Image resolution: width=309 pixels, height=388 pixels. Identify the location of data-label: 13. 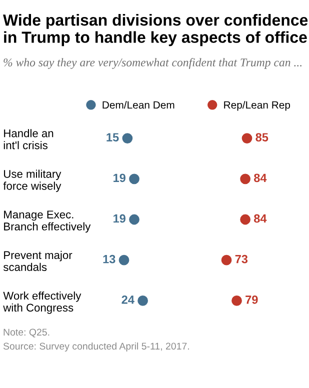
(109, 259).